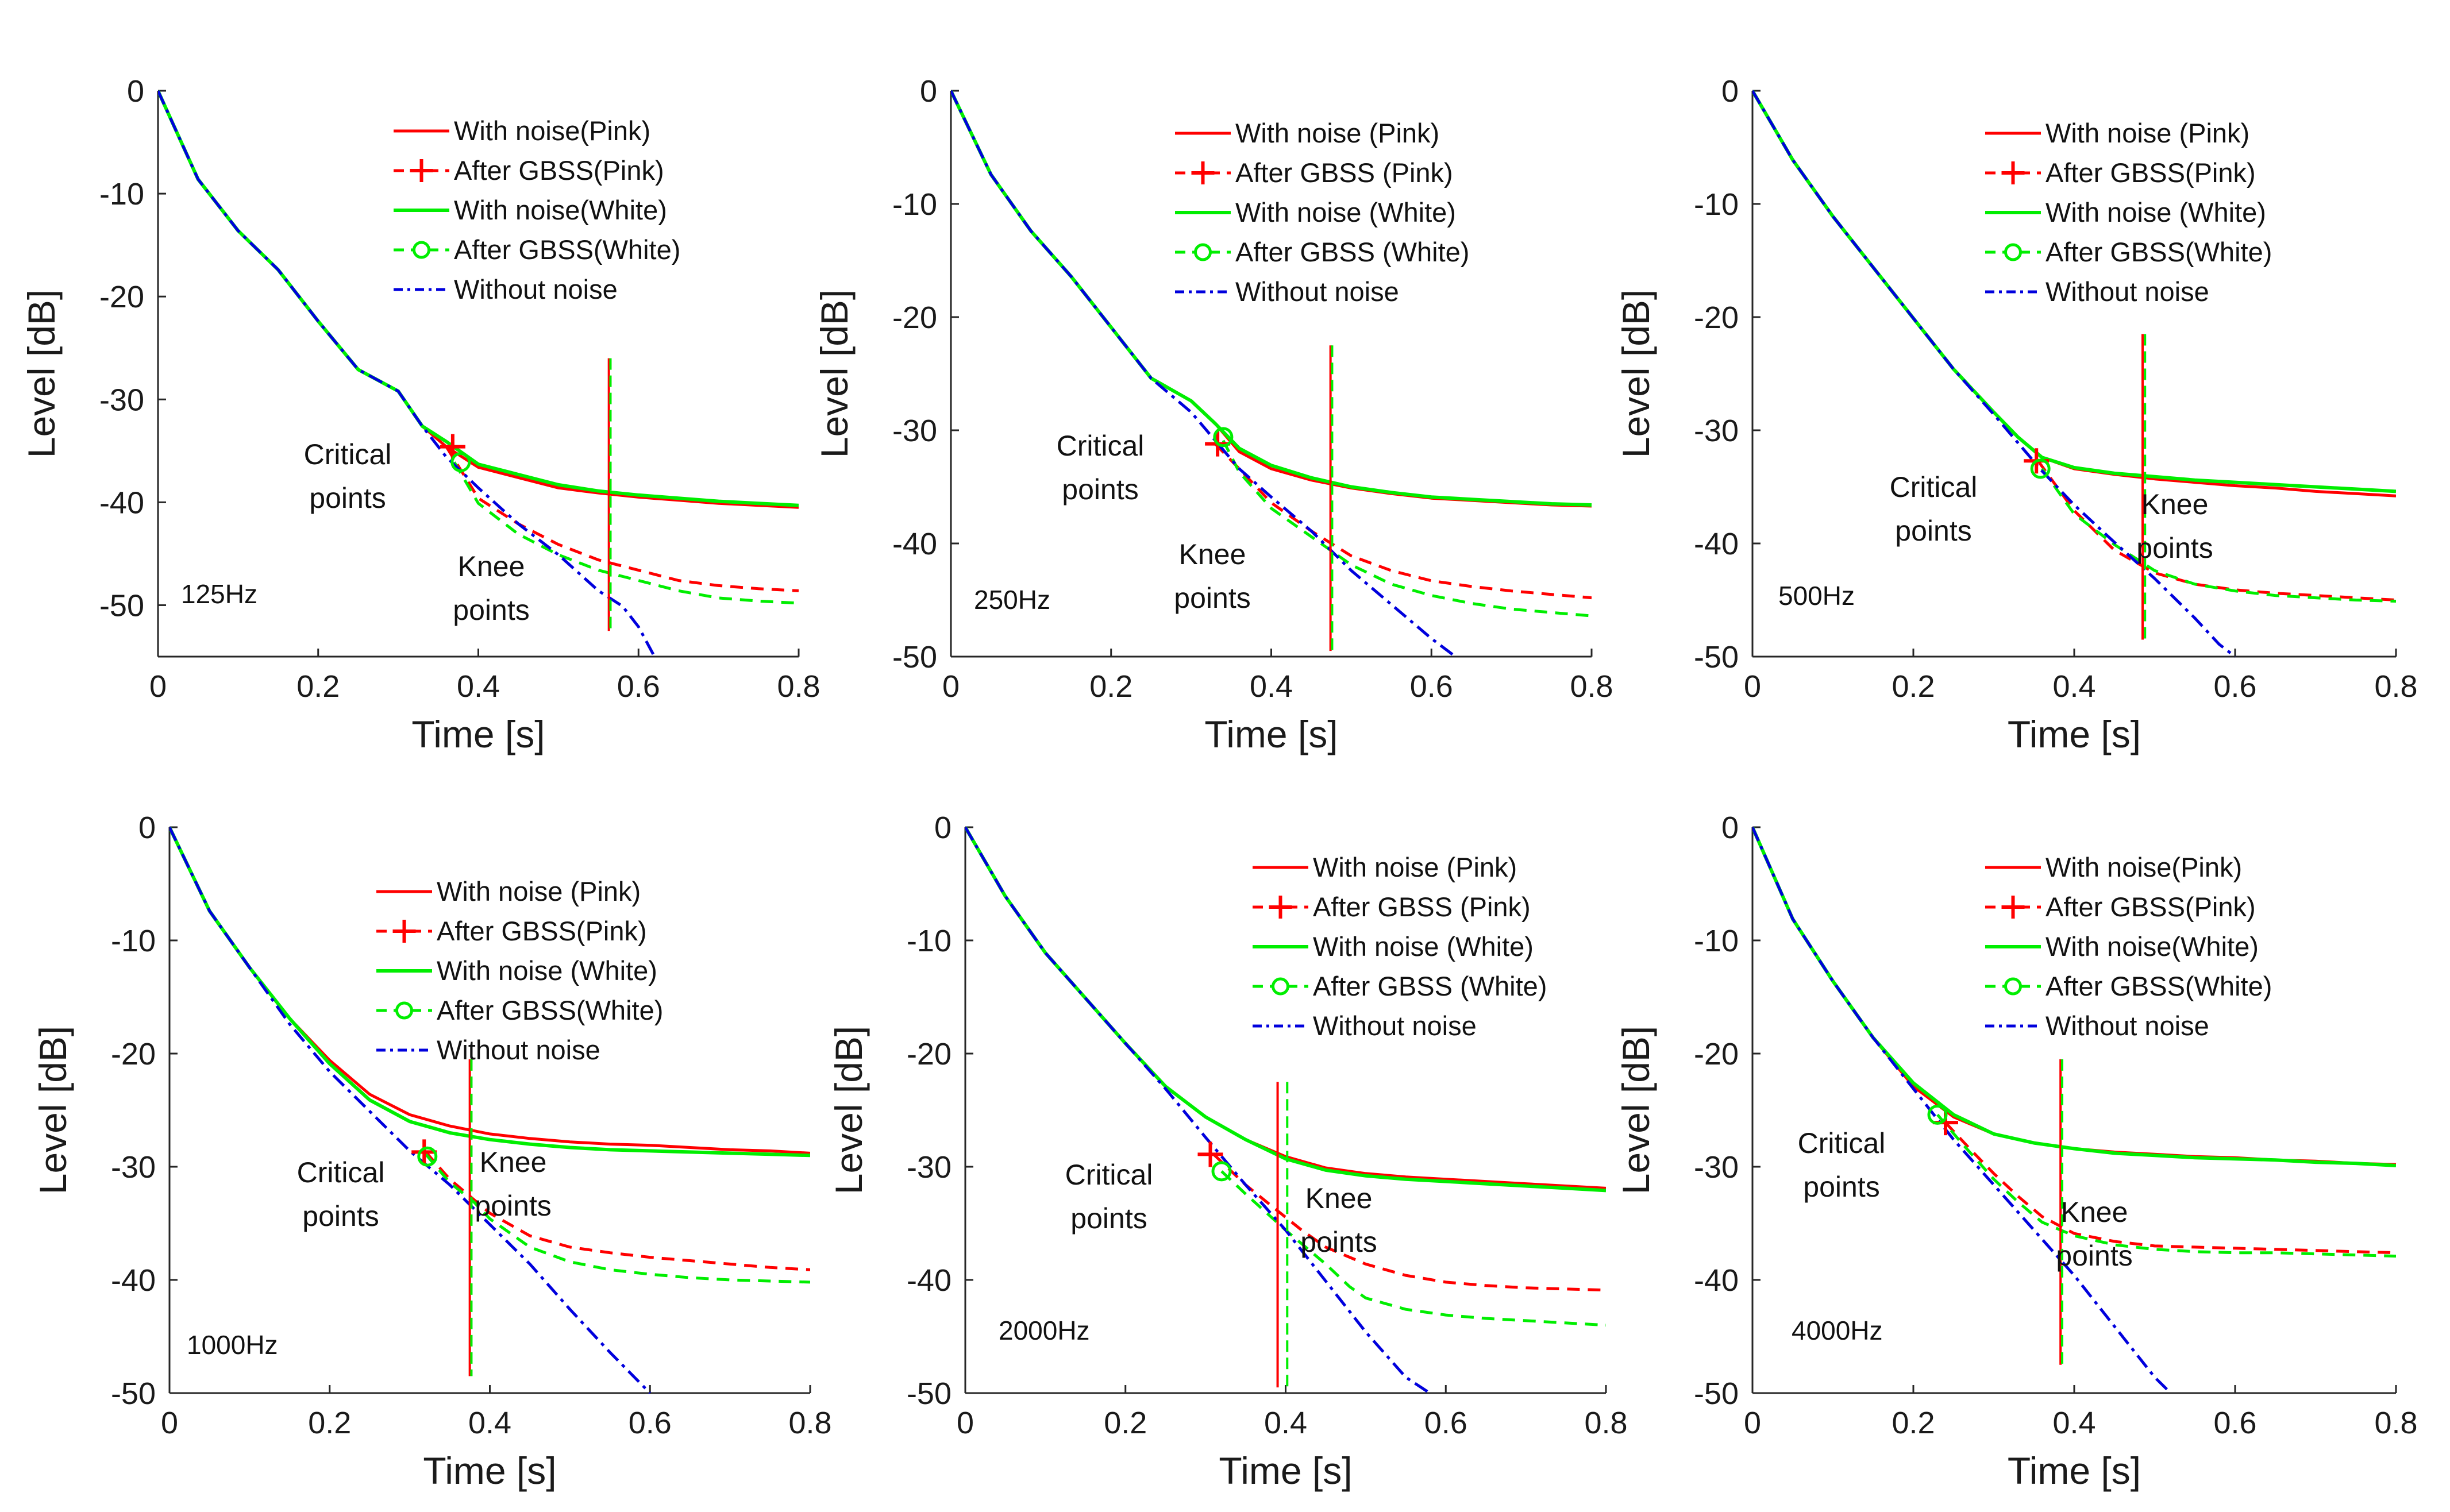 The width and height of the screenshot is (2450, 1512). I want to click on legend-label: With noise(White), so click(2152, 947).